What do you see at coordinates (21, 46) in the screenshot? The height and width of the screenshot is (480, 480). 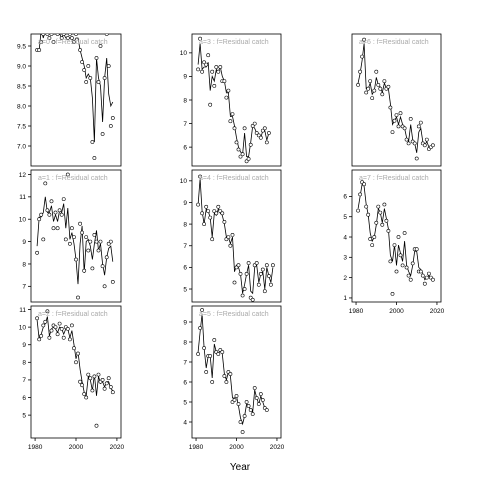 I see `y-tick-label: 9.5` at bounding box center [21, 46].